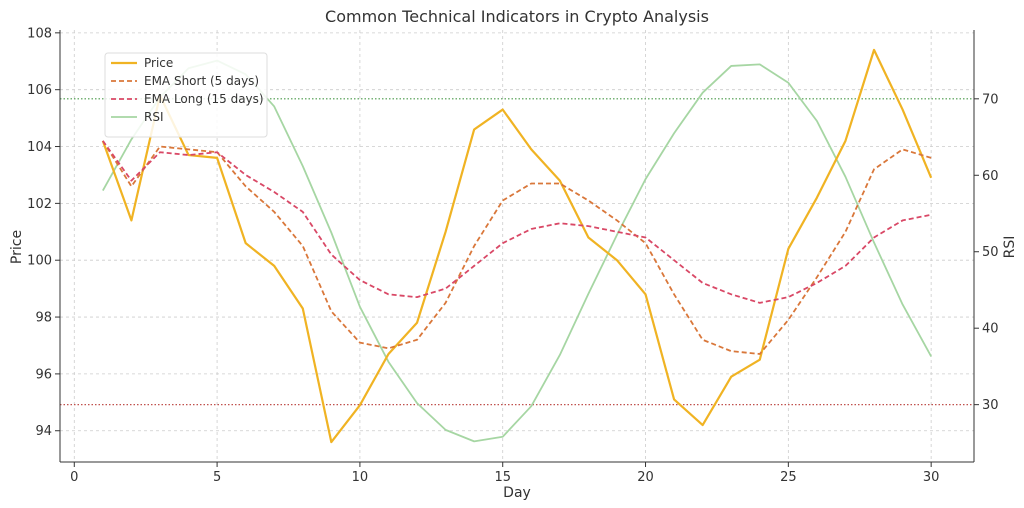 Image resolution: width=1024 pixels, height=508 pixels. Describe the element at coordinates (204, 99) in the screenshot. I see `legend-entry-ema-long-15-days: EMA Long (15 days)` at that location.